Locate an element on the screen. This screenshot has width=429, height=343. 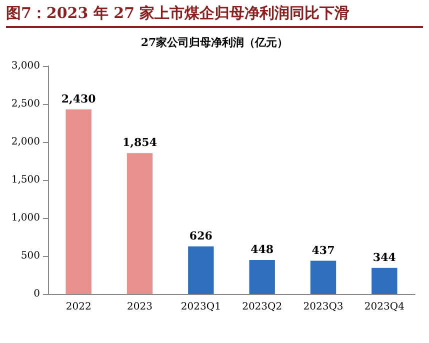
x-tick-label: 2022 is located at coordinates (79, 307).